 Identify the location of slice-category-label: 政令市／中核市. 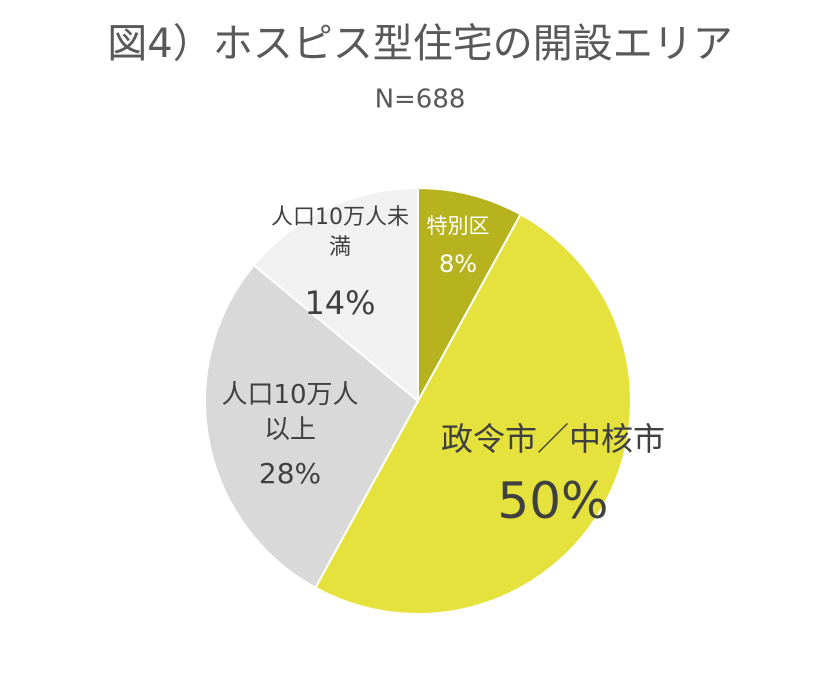
(552, 439).